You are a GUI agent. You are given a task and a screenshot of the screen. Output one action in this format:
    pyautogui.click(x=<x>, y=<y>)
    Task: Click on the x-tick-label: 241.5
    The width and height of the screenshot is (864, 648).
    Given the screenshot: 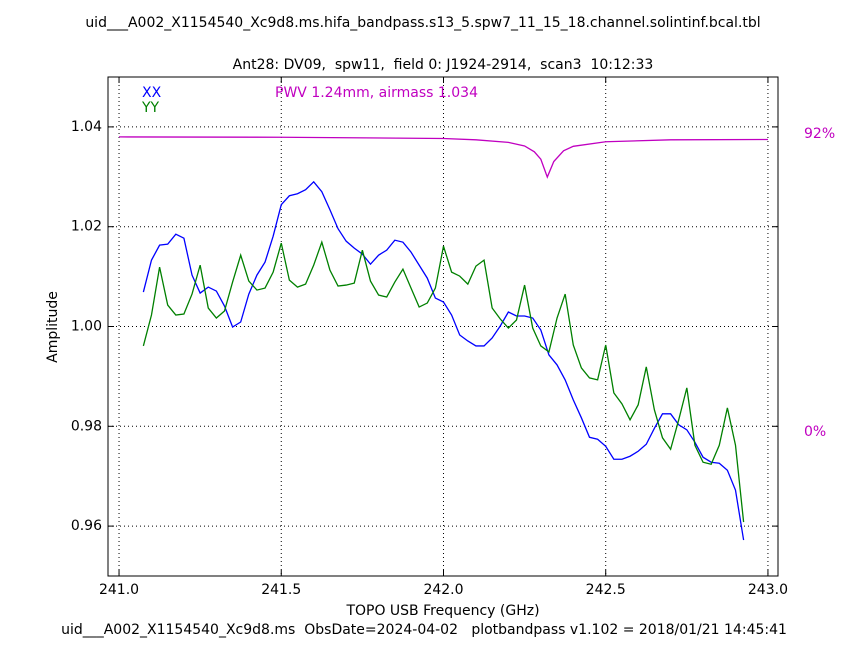 What is the action you would take?
    pyautogui.click(x=281, y=590)
    